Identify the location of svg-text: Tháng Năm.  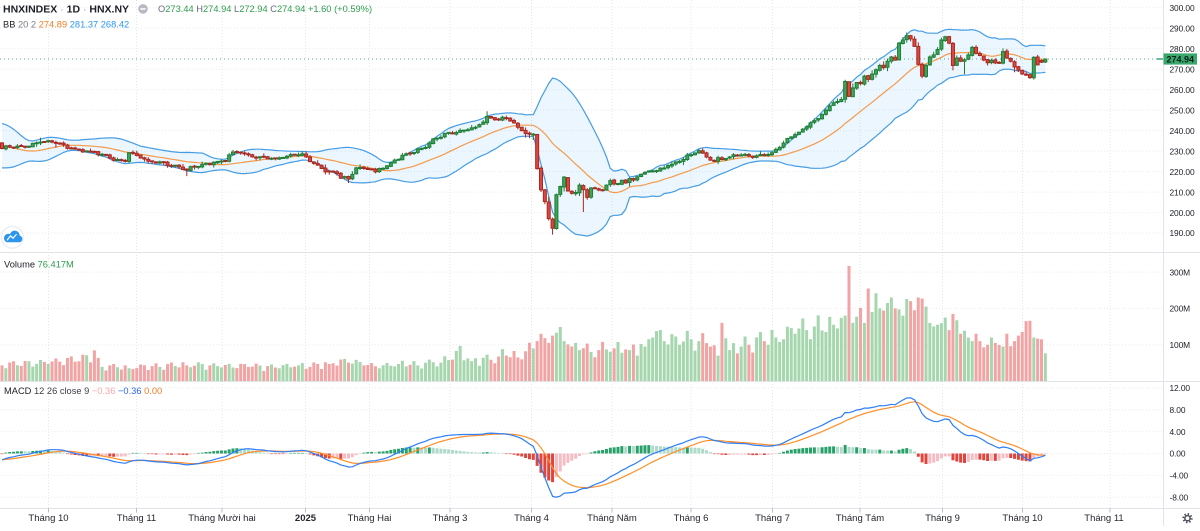
(612, 518).